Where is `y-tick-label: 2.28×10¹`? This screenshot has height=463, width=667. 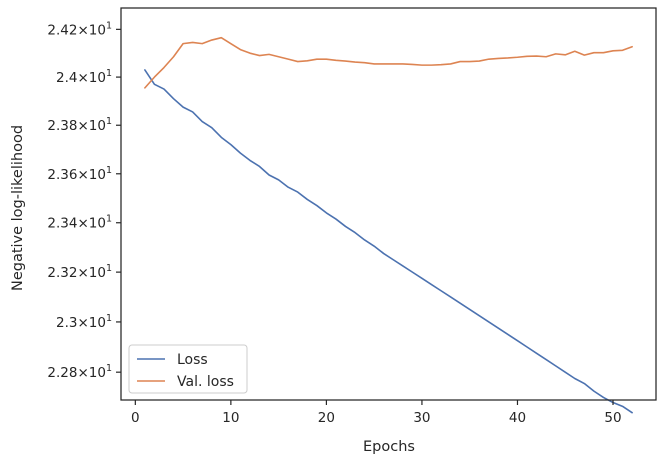 y-tick-label: 2.28×10¹ is located at coordinates (79, 372).